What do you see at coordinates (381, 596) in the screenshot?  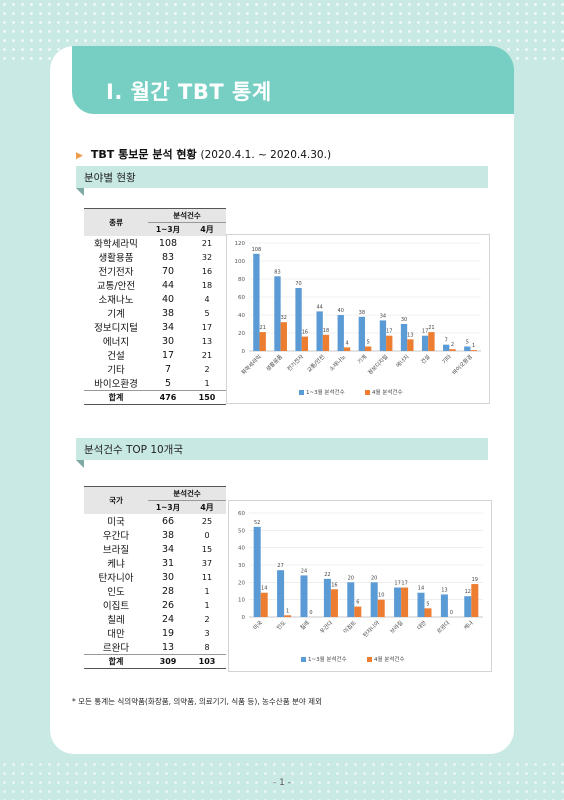 I see `data-label: 10` at bounding box center [381, 596].